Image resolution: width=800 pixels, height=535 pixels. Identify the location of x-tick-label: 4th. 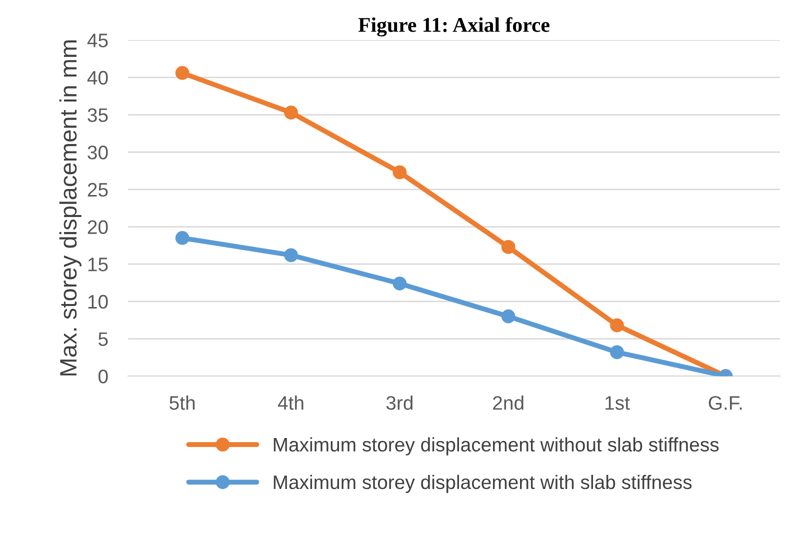
(291, 403).